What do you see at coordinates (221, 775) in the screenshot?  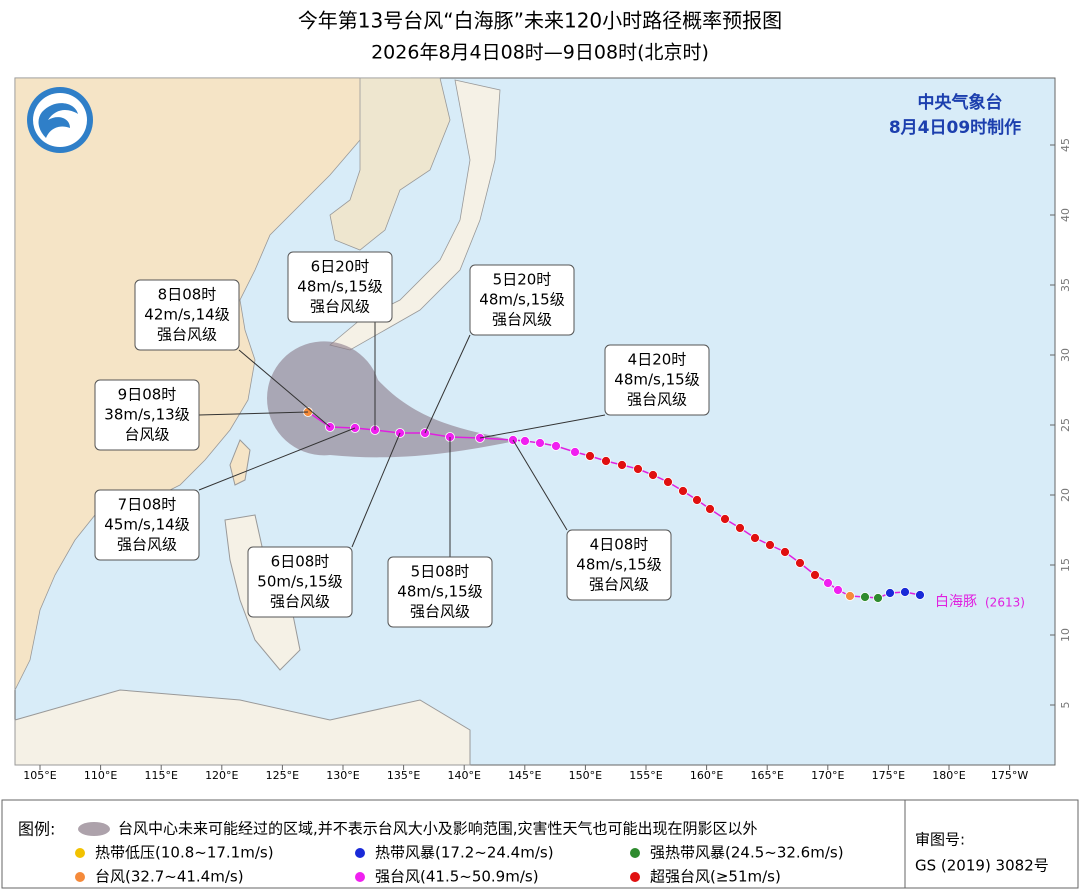 I see `lon-label: 120°E` at bounding box center [221, 775].